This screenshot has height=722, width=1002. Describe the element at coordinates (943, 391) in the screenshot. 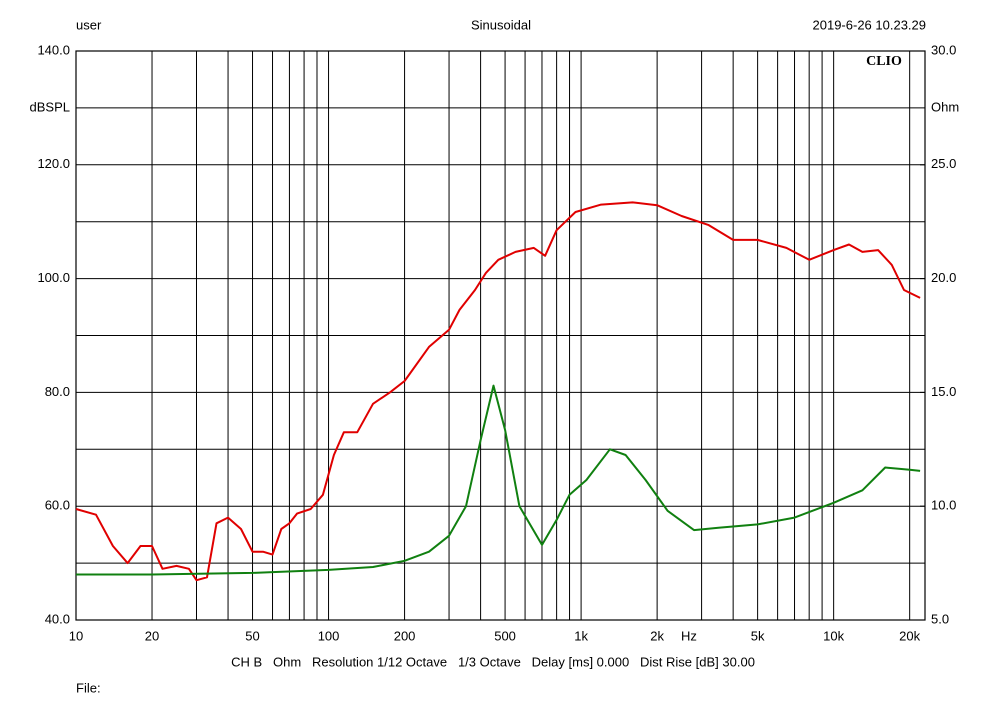

I see `y2-tick-label: 15.0` at that location.